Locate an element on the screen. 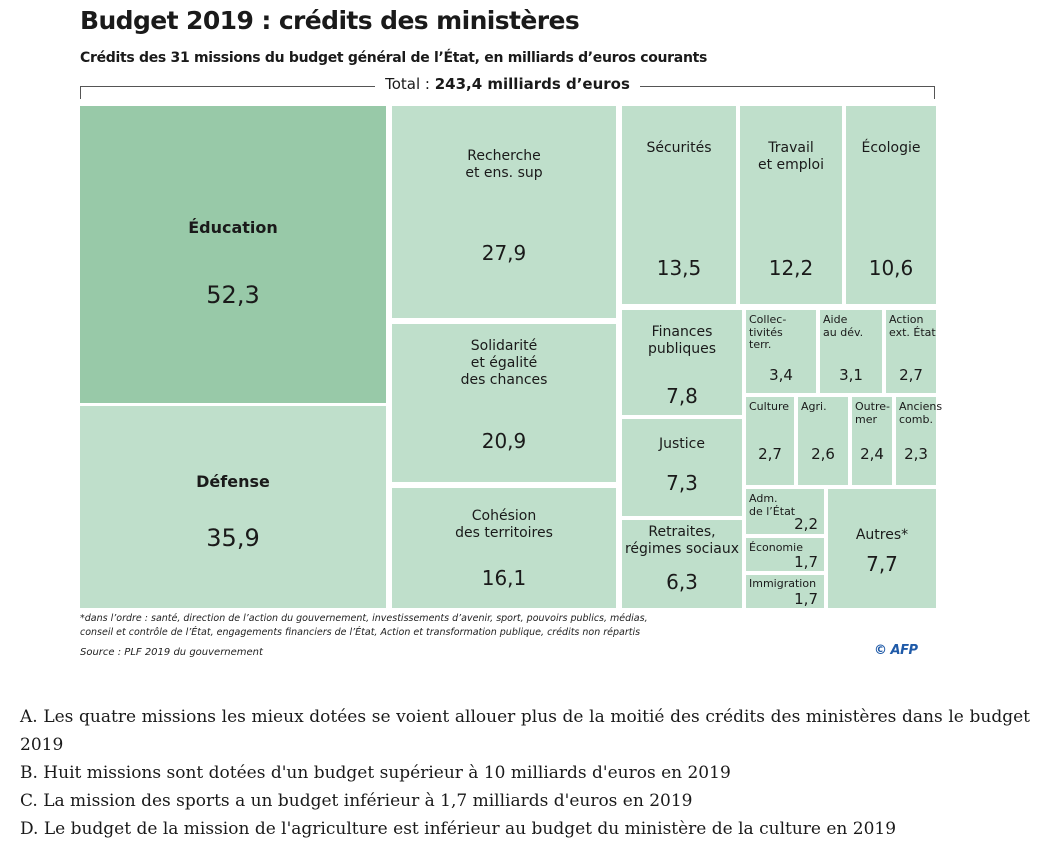  cell-value-economie: 1,7 is located at coordinates (806, 562).